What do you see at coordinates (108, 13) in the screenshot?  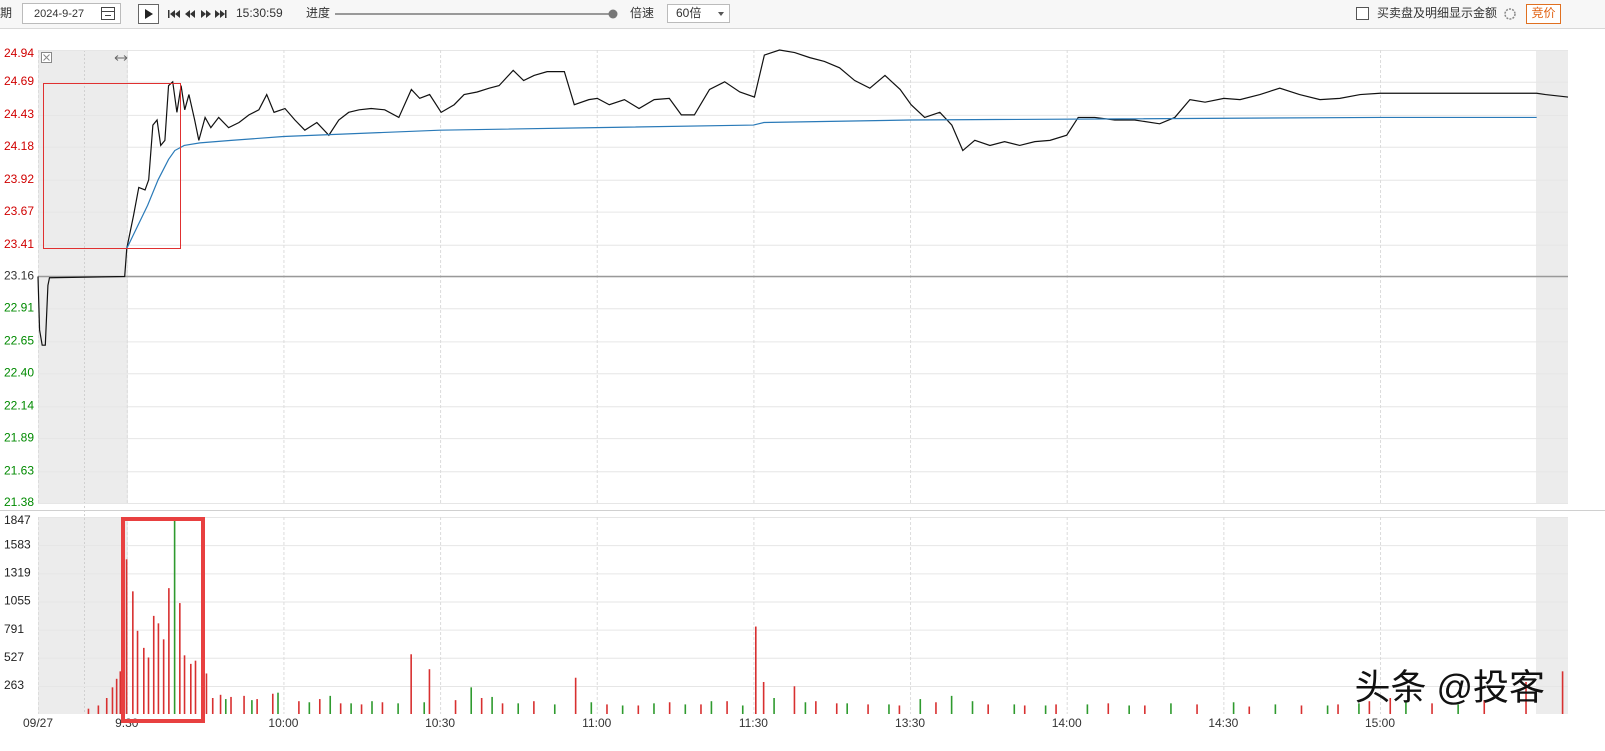 I see `calendar-icon` at bounding box center [108, 13].